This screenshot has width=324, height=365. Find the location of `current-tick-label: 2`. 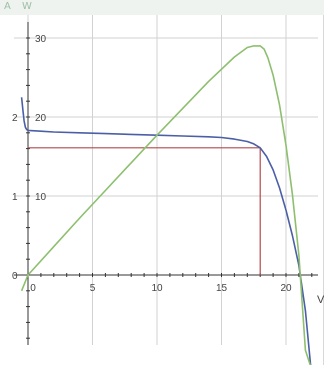

current-tick-label: 2 is located at coordinates (15, 118).